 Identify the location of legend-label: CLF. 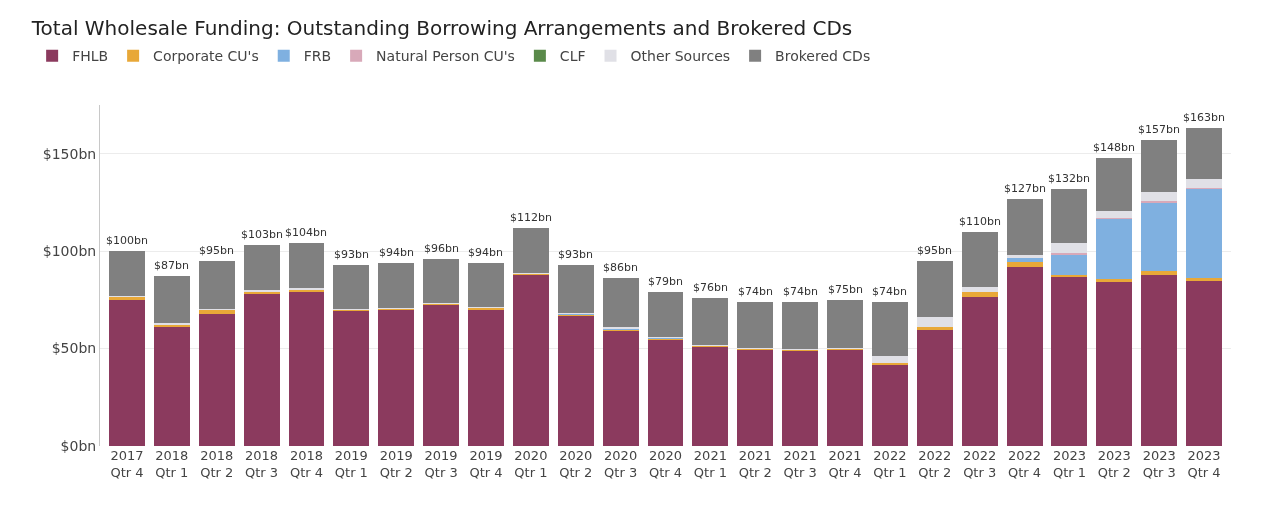
(572, 56).